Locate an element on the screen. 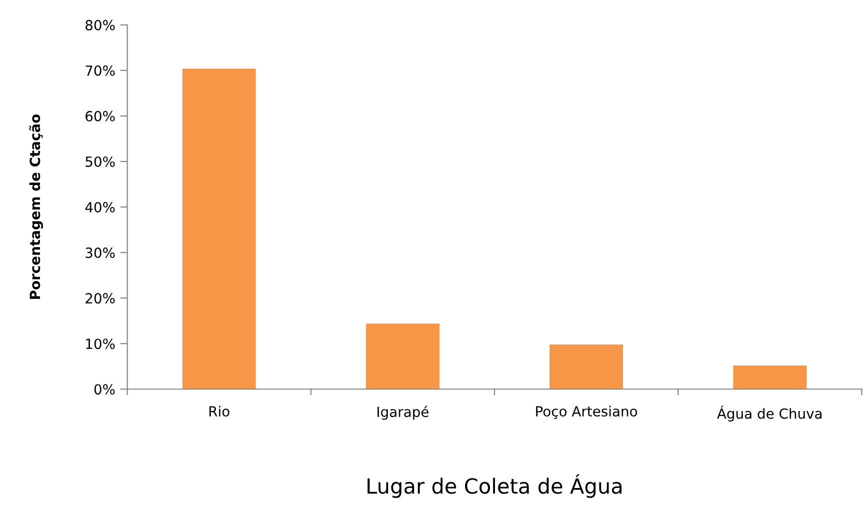 The image size is (866, 508). x-axis-title: Lugar de Coleta de Água is located at coordinates (495, 486).